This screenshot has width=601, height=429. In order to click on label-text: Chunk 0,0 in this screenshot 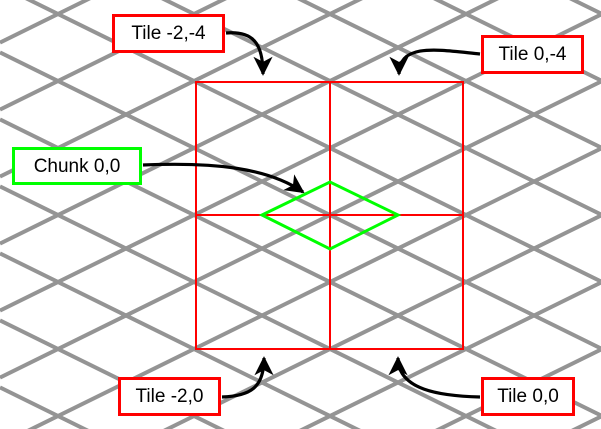, I will do `click(77, 166)`.